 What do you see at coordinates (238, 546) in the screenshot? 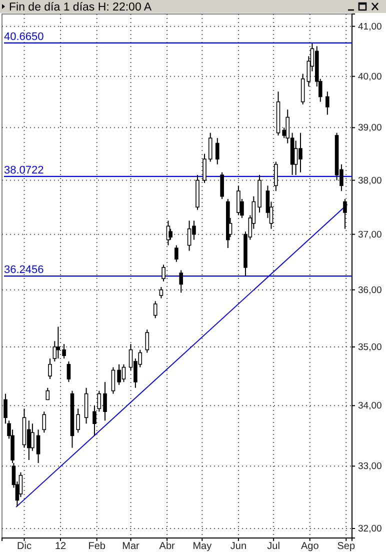
I see `x-tick-label: Jun` at bounding box center [238, 546].